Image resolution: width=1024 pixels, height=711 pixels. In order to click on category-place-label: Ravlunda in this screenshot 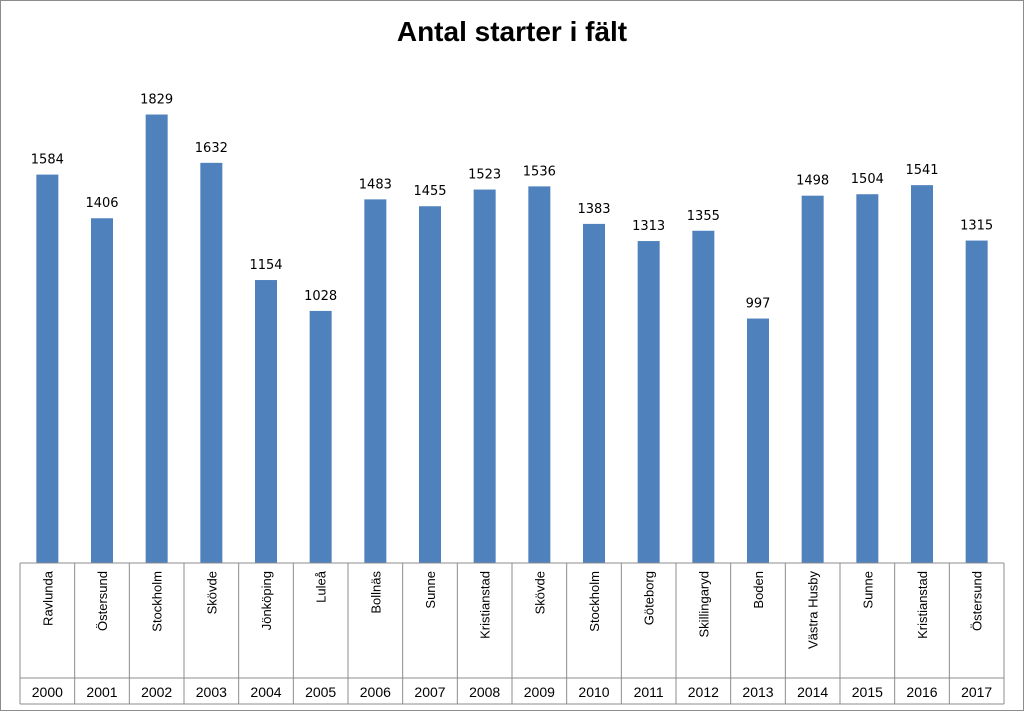, I will do `click(47, 598)`.